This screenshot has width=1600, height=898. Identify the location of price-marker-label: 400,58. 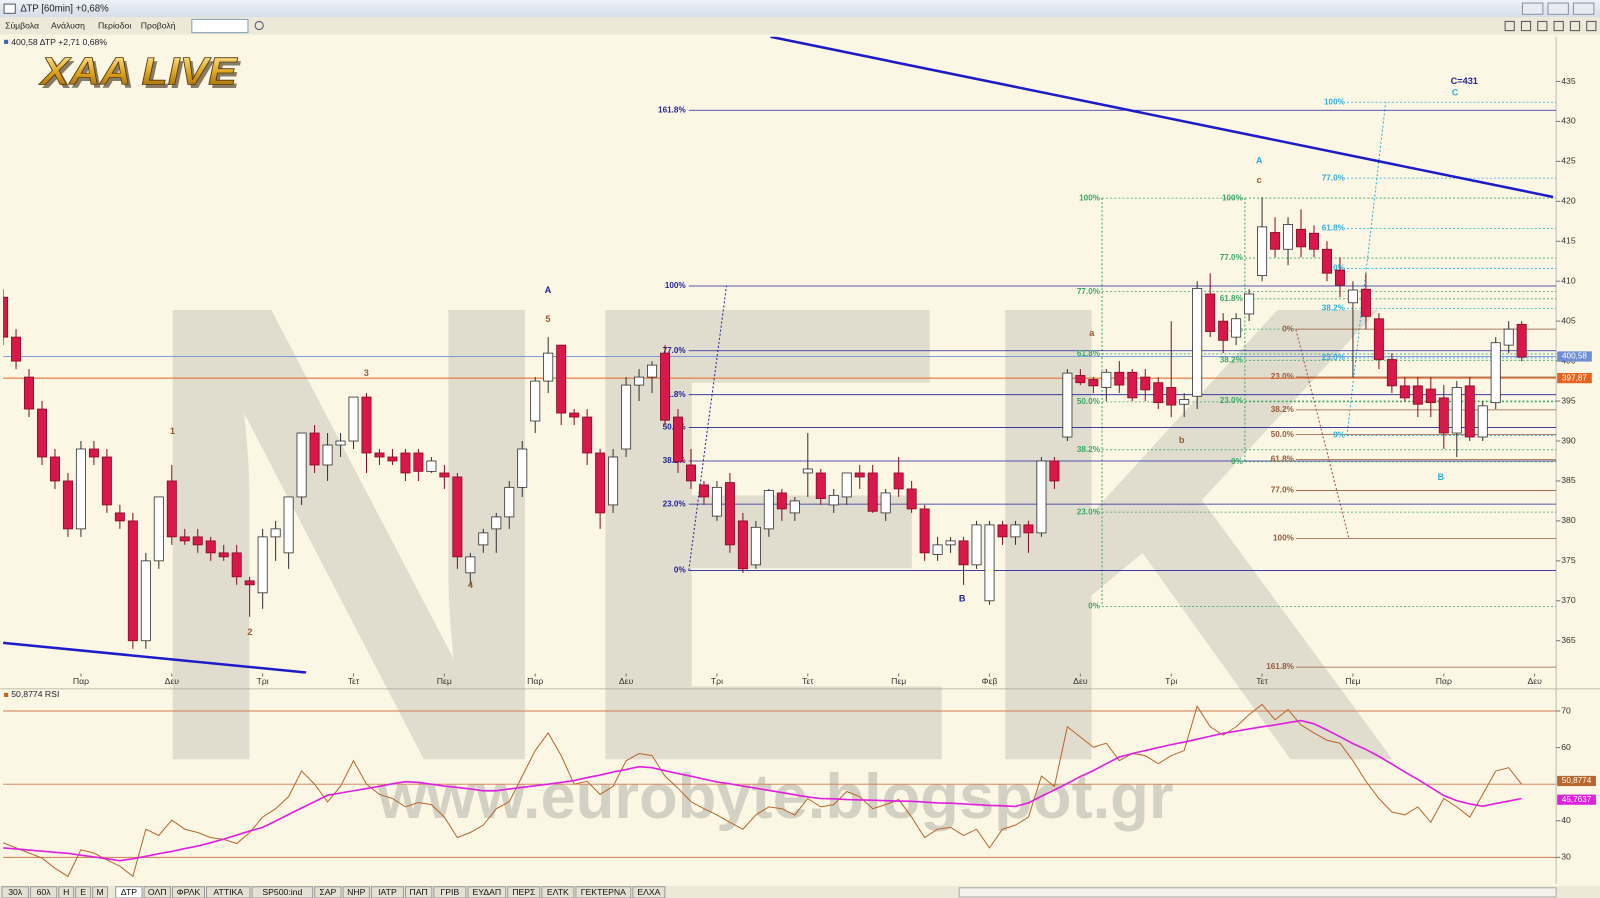
(1574, 356).